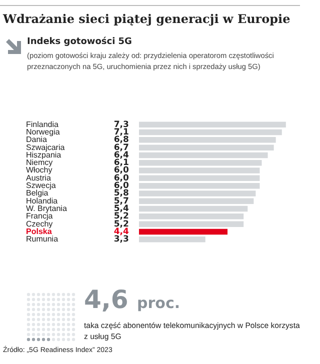  I want to click on data-label: 4,4, so click(121, 231).